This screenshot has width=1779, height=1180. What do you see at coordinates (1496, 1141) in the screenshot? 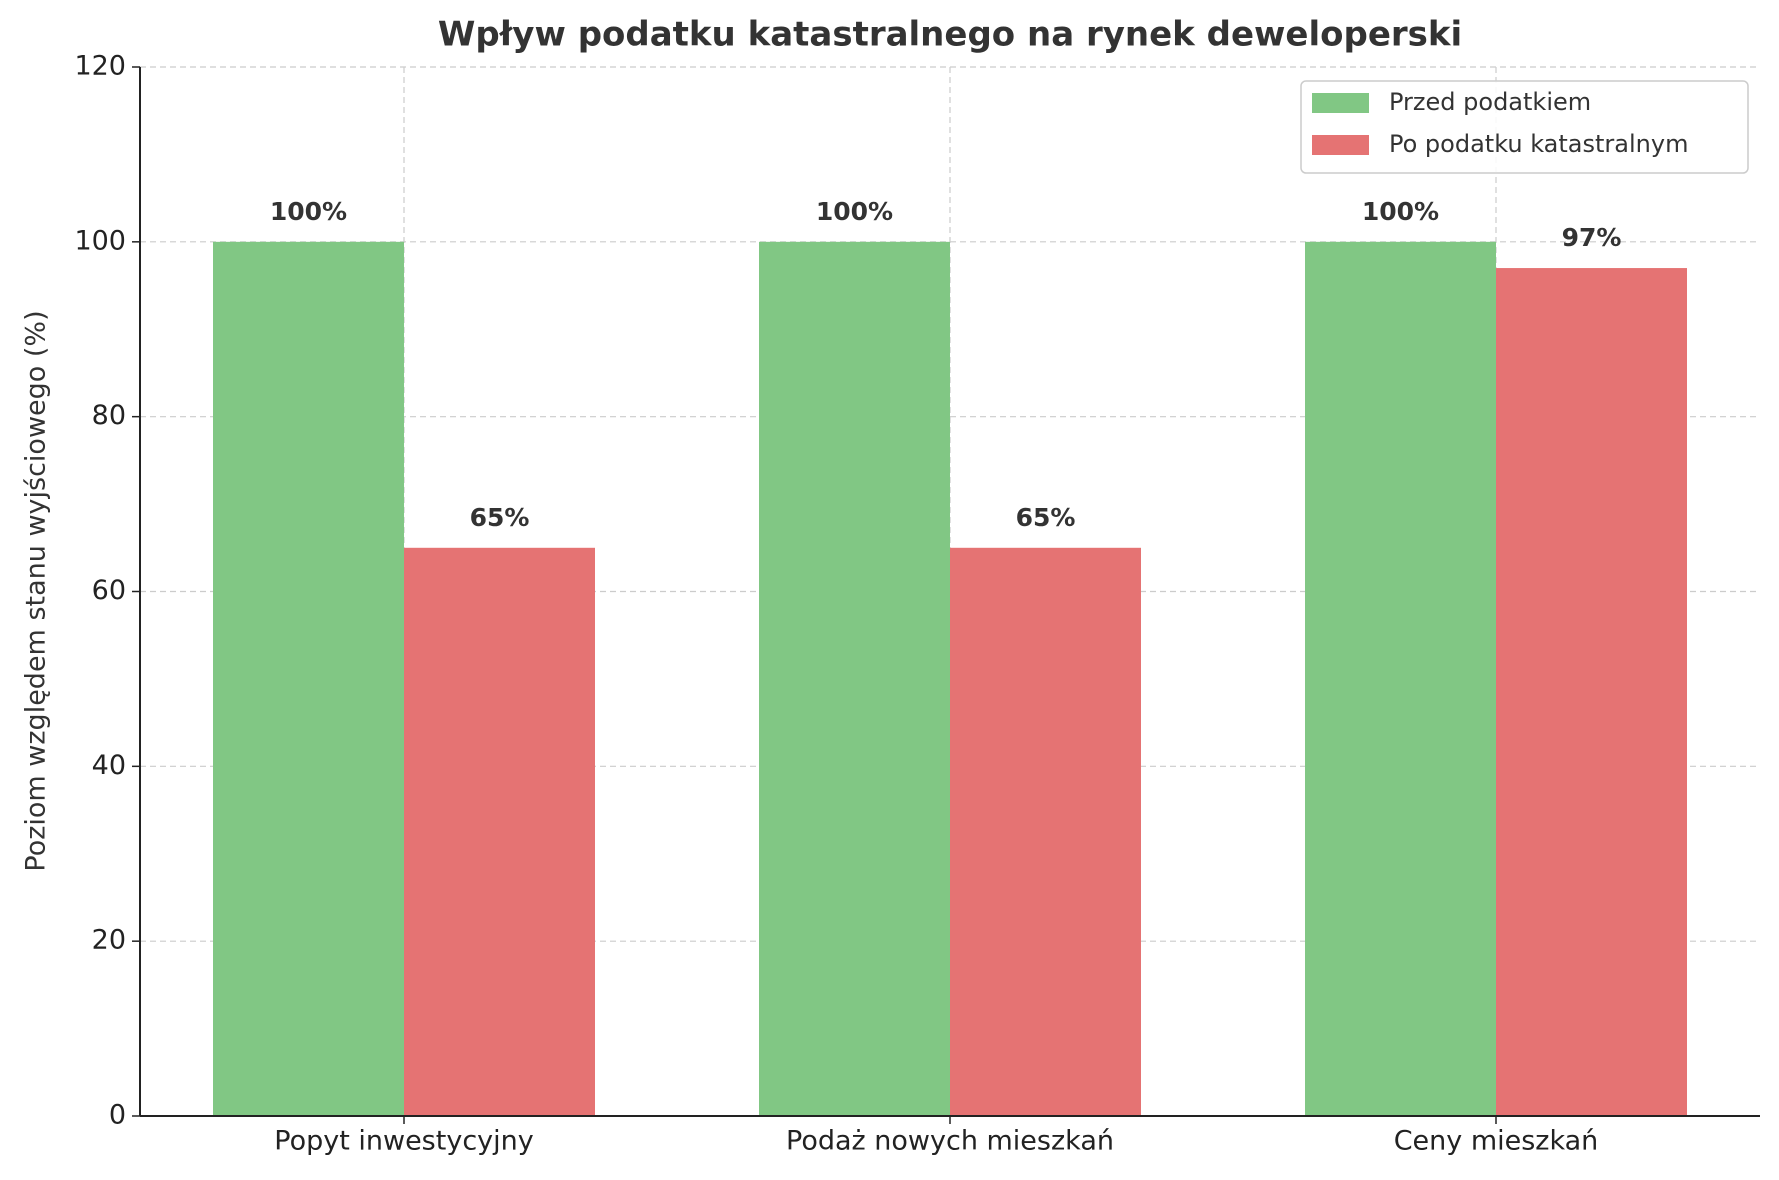
I see `x-tick-label: Ceny mieszkań` at bounding box center [1496, 1141].